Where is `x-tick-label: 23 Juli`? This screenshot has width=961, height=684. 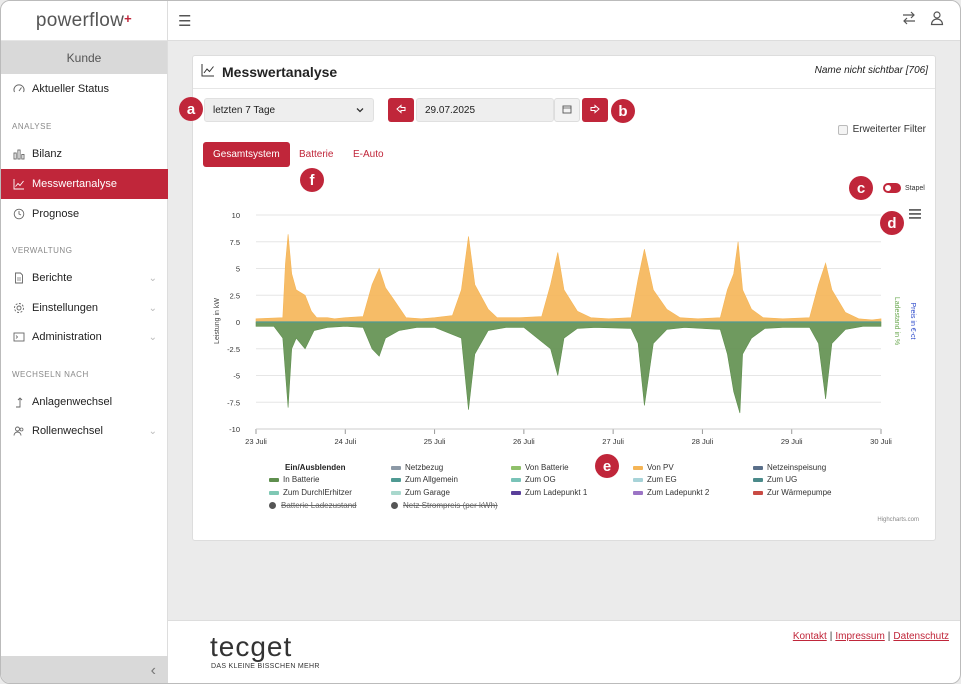 x-tick-label: 23 Juli is located at coordinates (256, 441).